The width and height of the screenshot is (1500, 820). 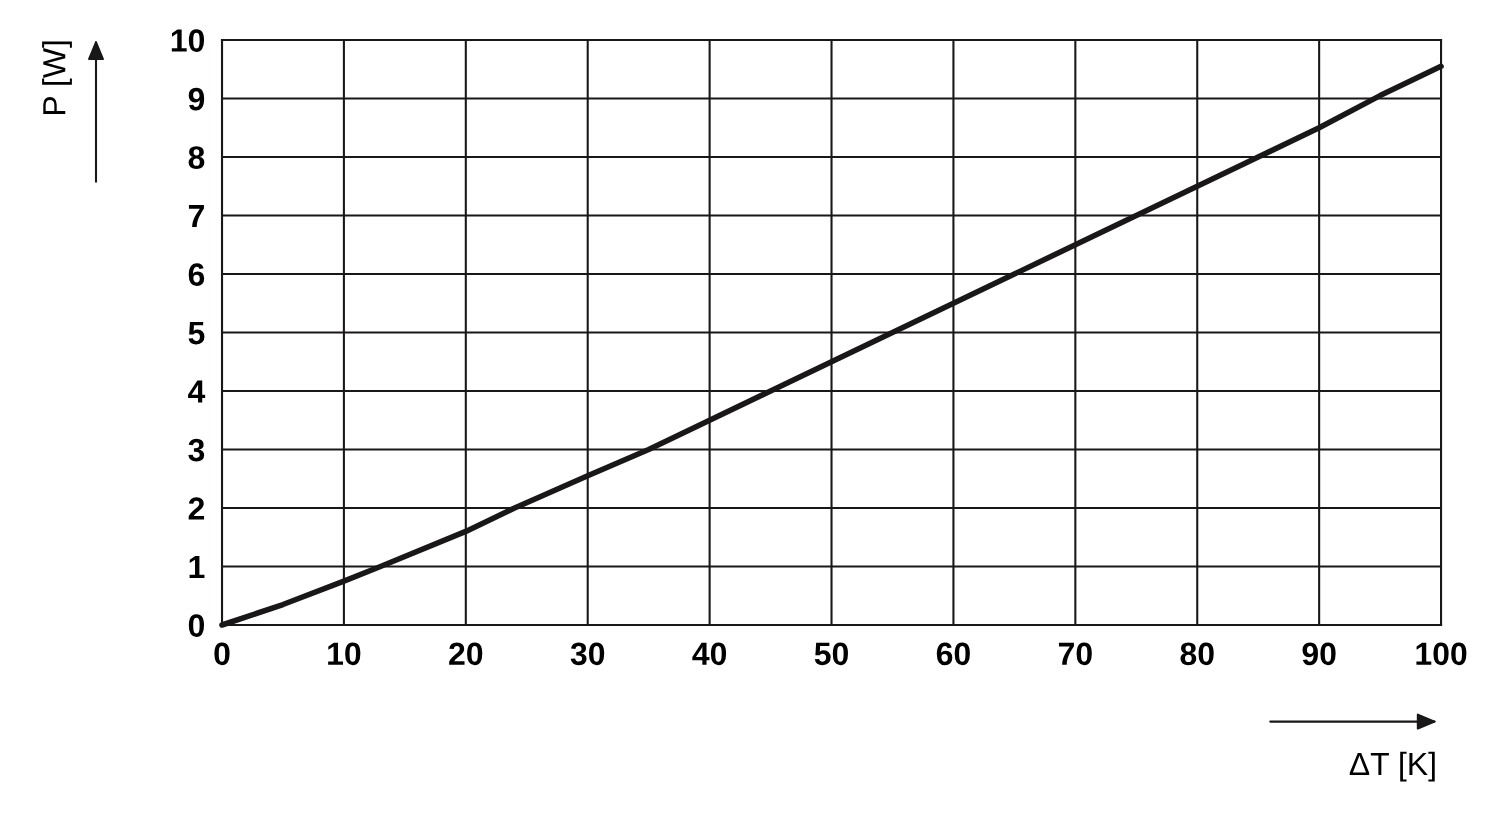 What do you see at coordinates (196, 508) in the screenshot?
I see `y-tick-label: 2` at bounding box center [196, 508].